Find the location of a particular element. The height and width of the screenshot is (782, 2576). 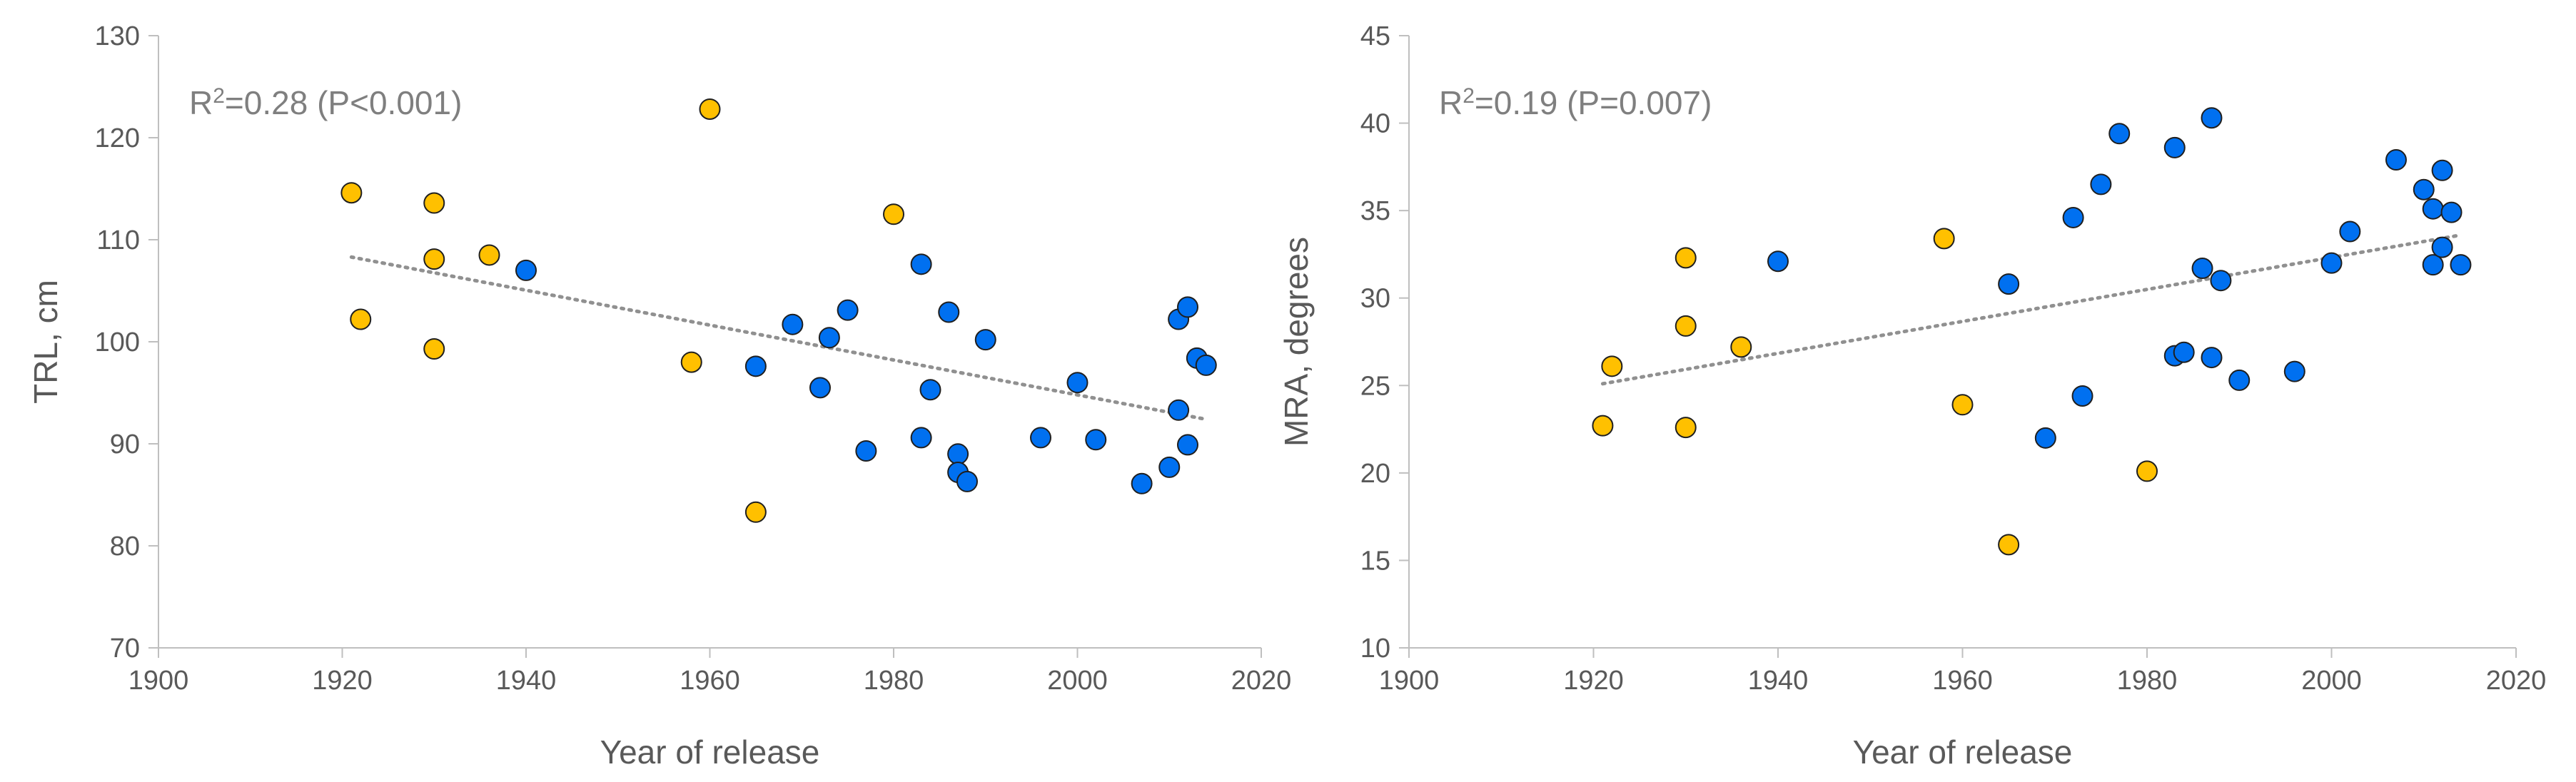

trl-y-tick-label: 70 is located at coordinates (125, 649).